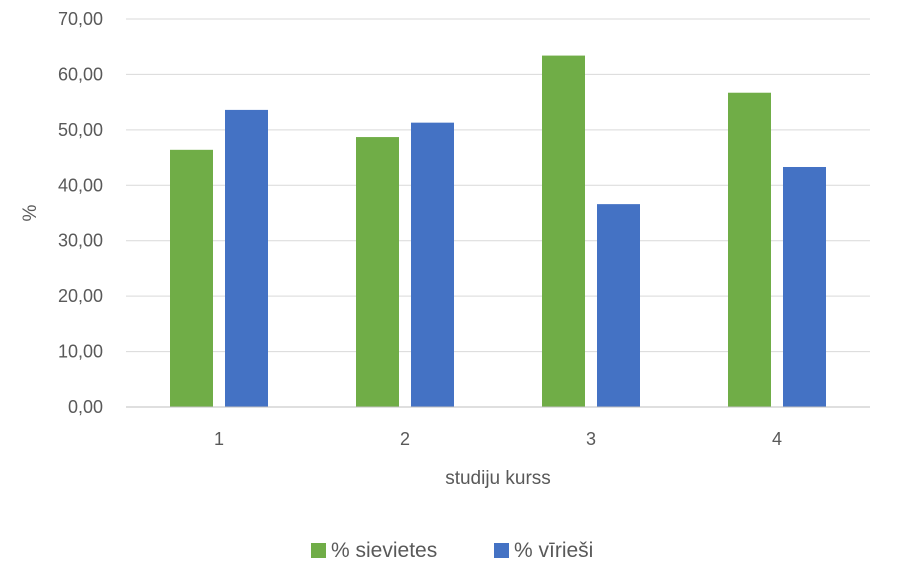  What do you see at coordinates (452, 550) in the screenshot?
I see `legend: % sievietes % vīrieši` at bounding box center [452, 550].